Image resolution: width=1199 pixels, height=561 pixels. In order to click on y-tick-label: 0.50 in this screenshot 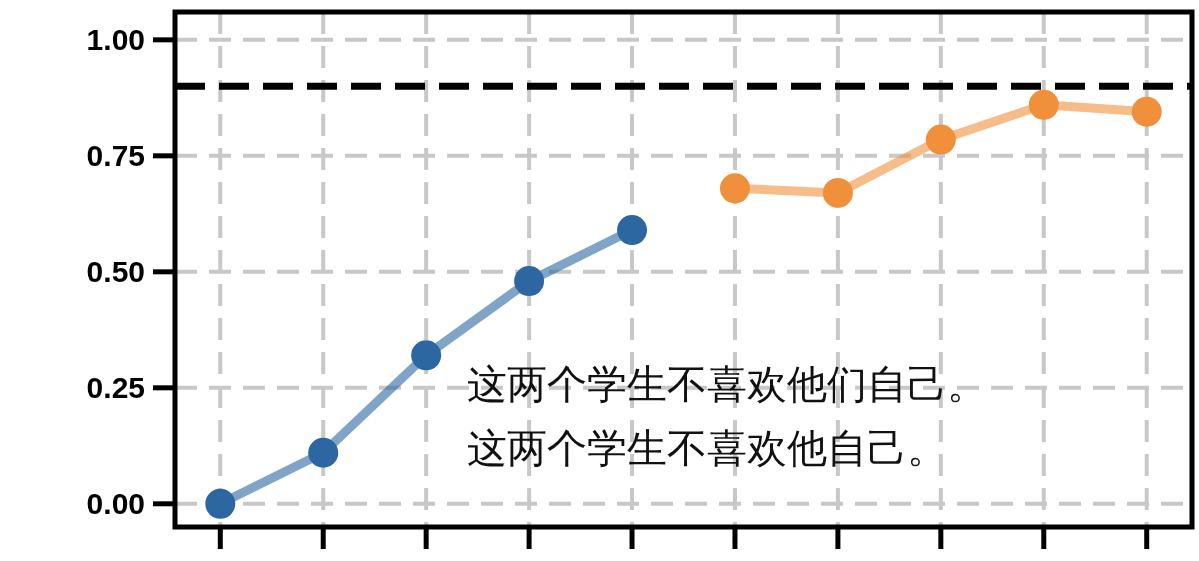, I will do `click(115, 272)`.